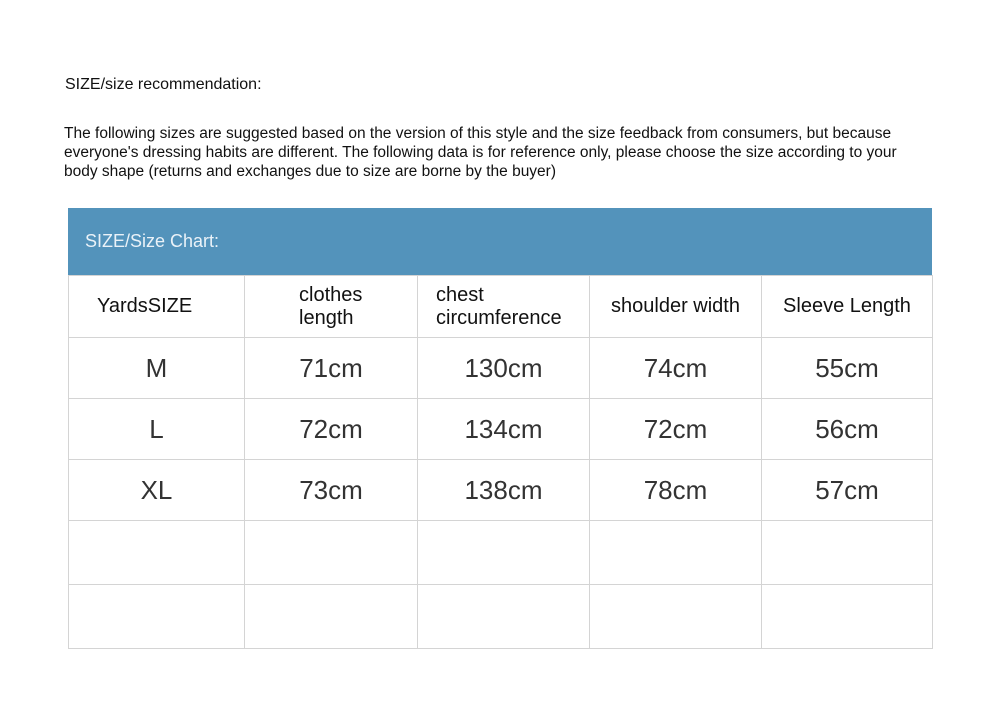 The height and width of the screenshot is (708, 1000). I want to click on table-row: M 71cm 130cm 74cm 55cm, so click(500, 368).